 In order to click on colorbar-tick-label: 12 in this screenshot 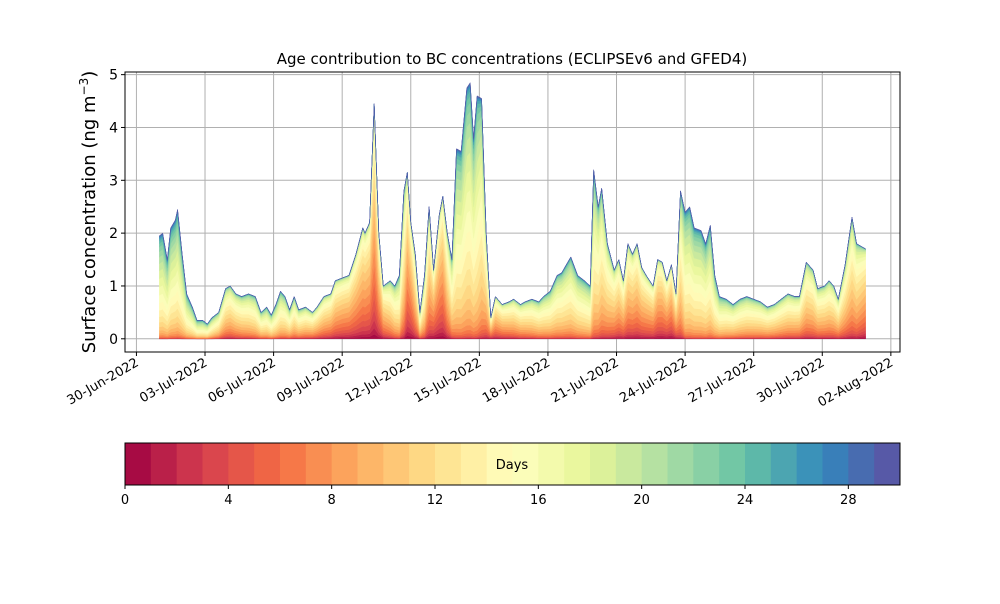, I will do `click(435, 500)`.